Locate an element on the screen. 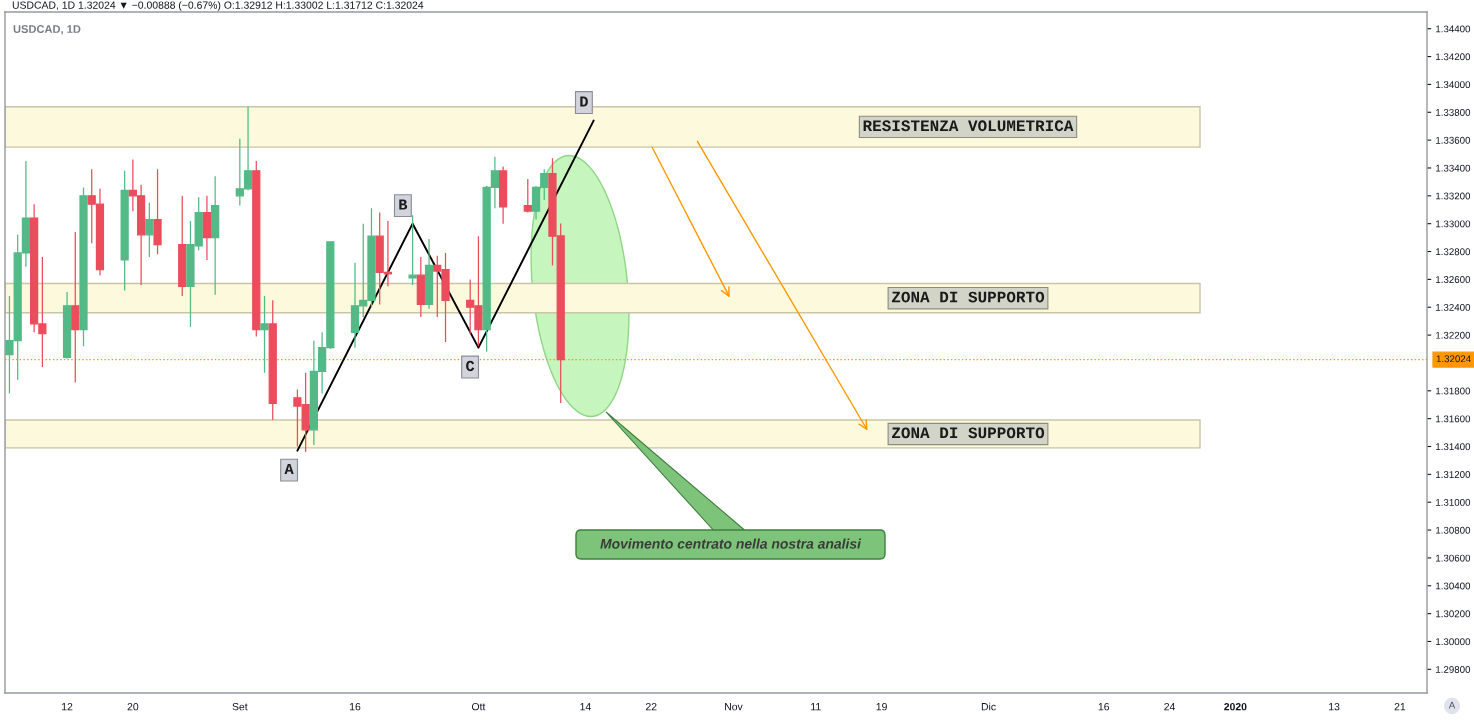 This screenshot has height=720, width=1474. y-tick-label: 1.33600 is located at coordinates (1453, 140).